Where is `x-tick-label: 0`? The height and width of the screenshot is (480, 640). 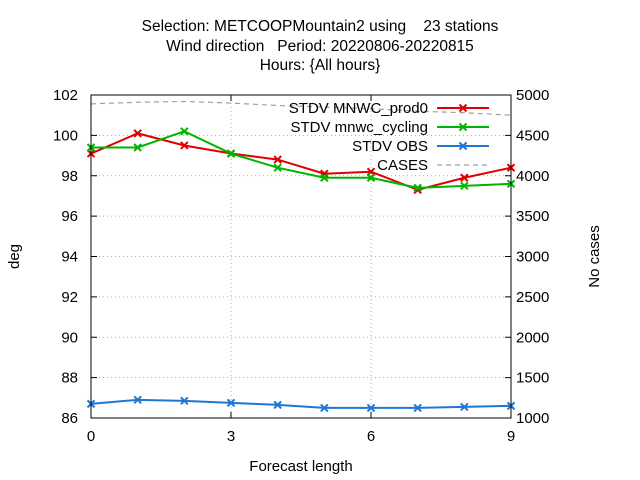
x-tick-label: 0 is located at coordinates (91, 436).